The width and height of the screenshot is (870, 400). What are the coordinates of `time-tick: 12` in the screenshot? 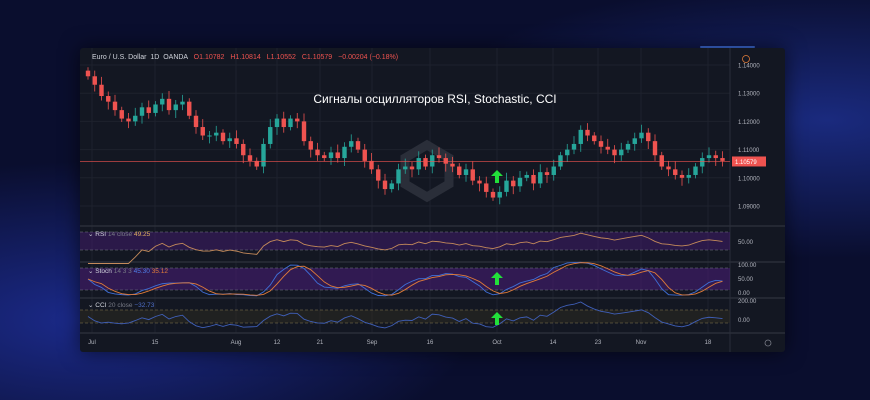 It's located at (277, 343).